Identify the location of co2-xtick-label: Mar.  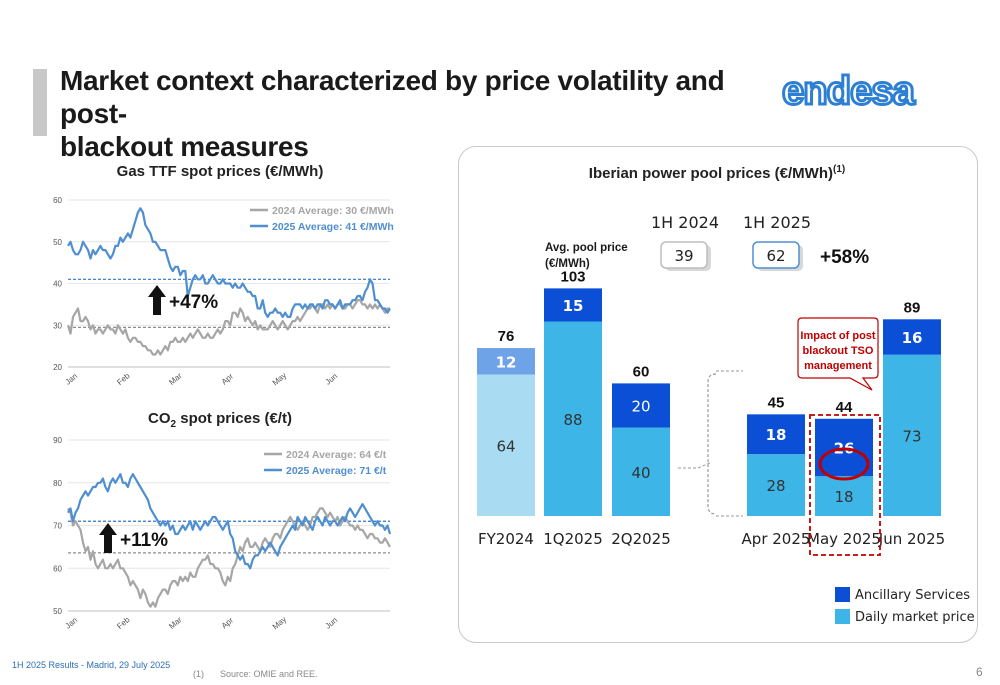
(175, 623).